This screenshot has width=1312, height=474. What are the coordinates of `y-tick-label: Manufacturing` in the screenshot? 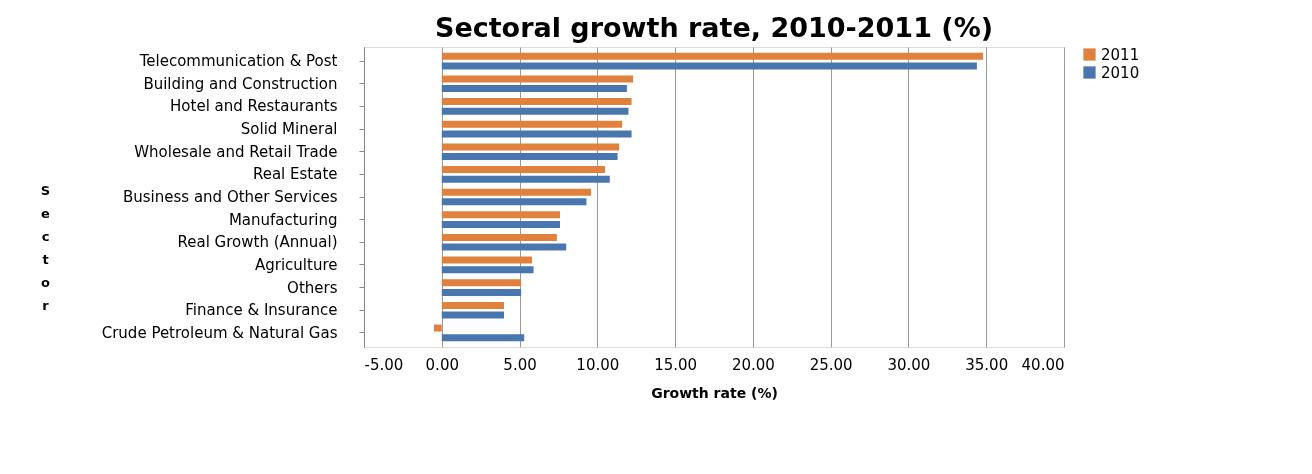 It's located at (283, 219).